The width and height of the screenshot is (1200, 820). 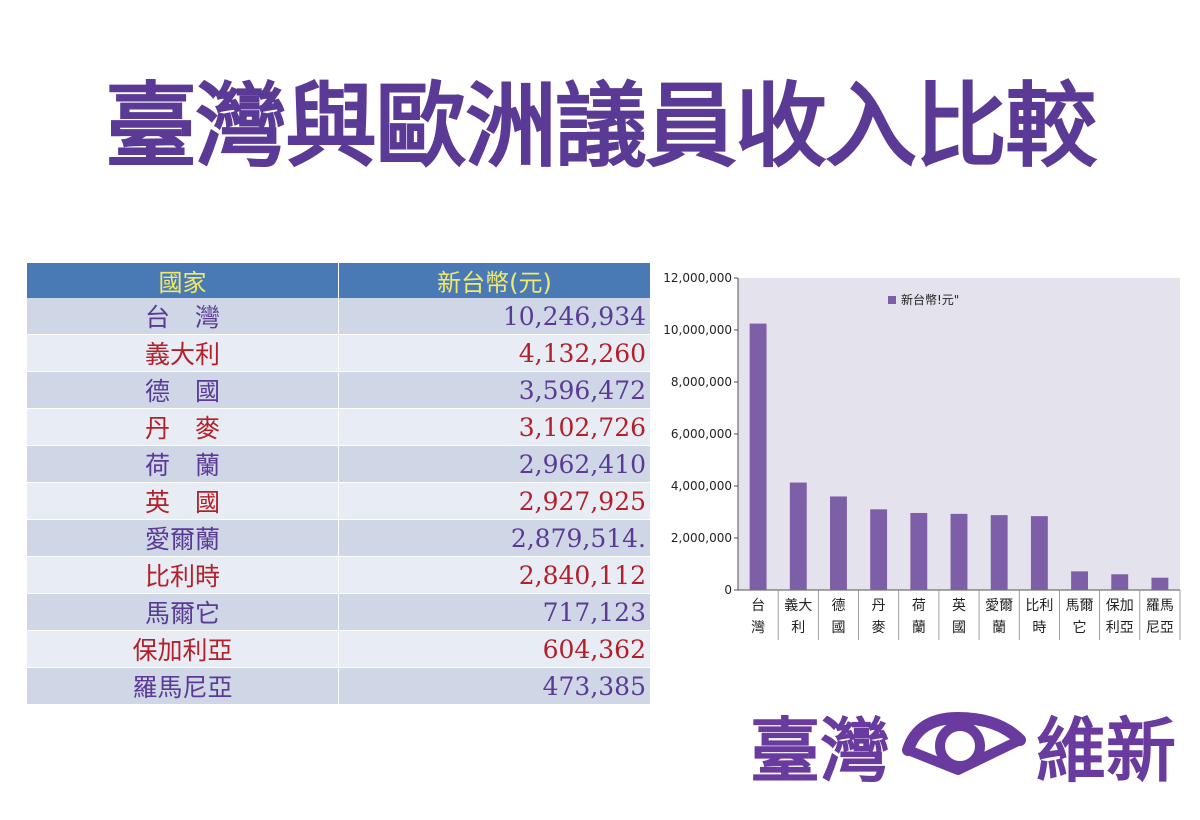 I want to click on x-tick-label: 它, so click(x=1080, y=627).